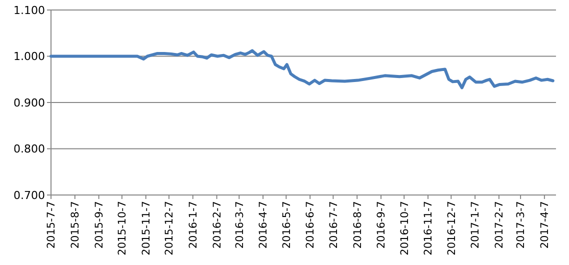 The image size is (569, 265). What do you see at coordinates (545, 225) in the screenshot?
I see `x-tick-label: 2017-4-7` at bounding box center [545, 225].